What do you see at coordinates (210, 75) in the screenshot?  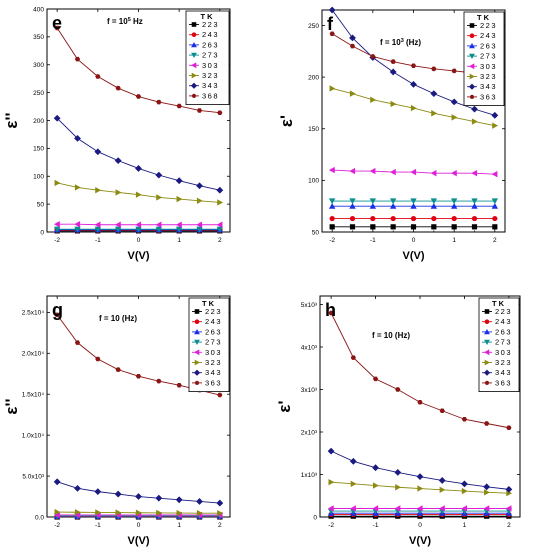 I see `legend-entry: 323` at bounding box center [210, 75].